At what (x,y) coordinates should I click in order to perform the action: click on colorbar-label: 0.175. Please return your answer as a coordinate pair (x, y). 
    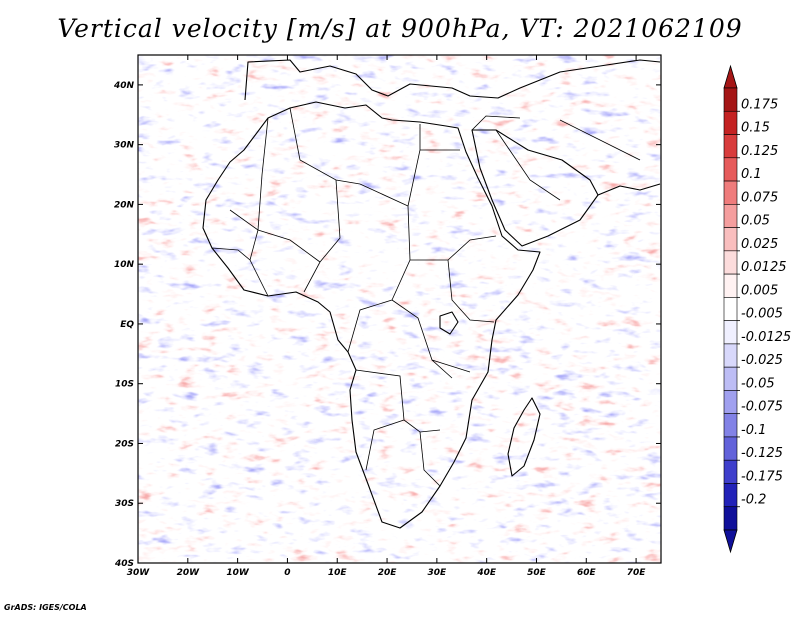
    Looking at the image, I should click on (759, 104).